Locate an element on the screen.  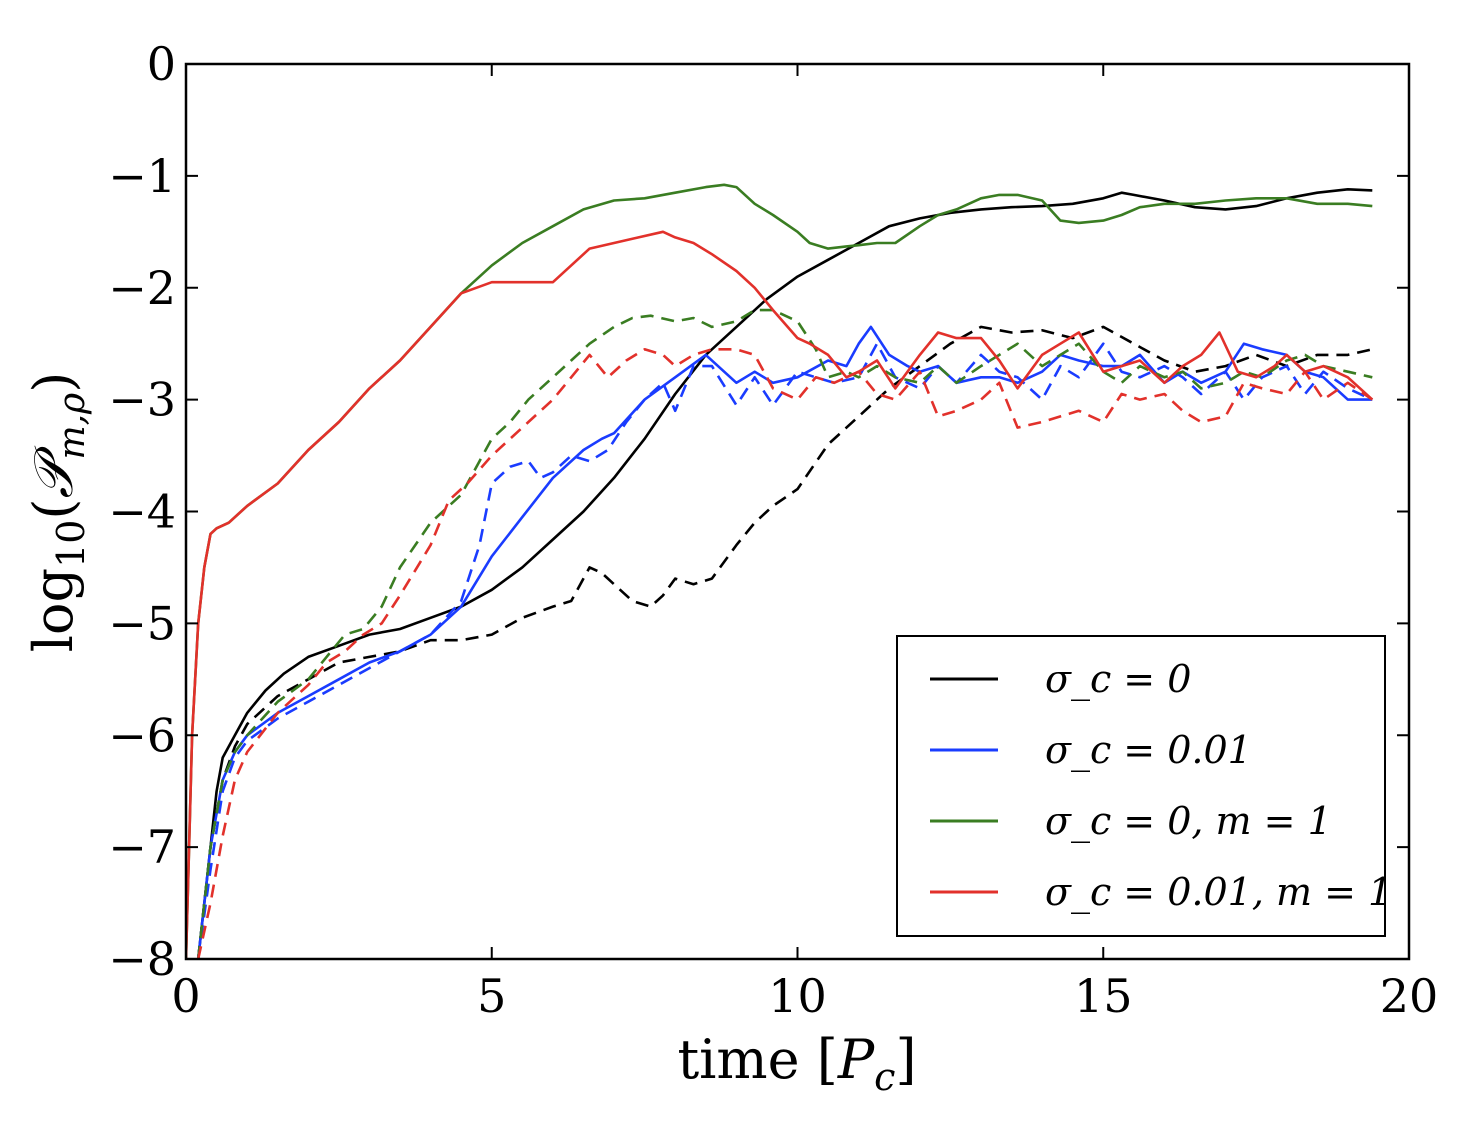
x-axis-label: time [Pc] is located at coordinates (796, 1063).